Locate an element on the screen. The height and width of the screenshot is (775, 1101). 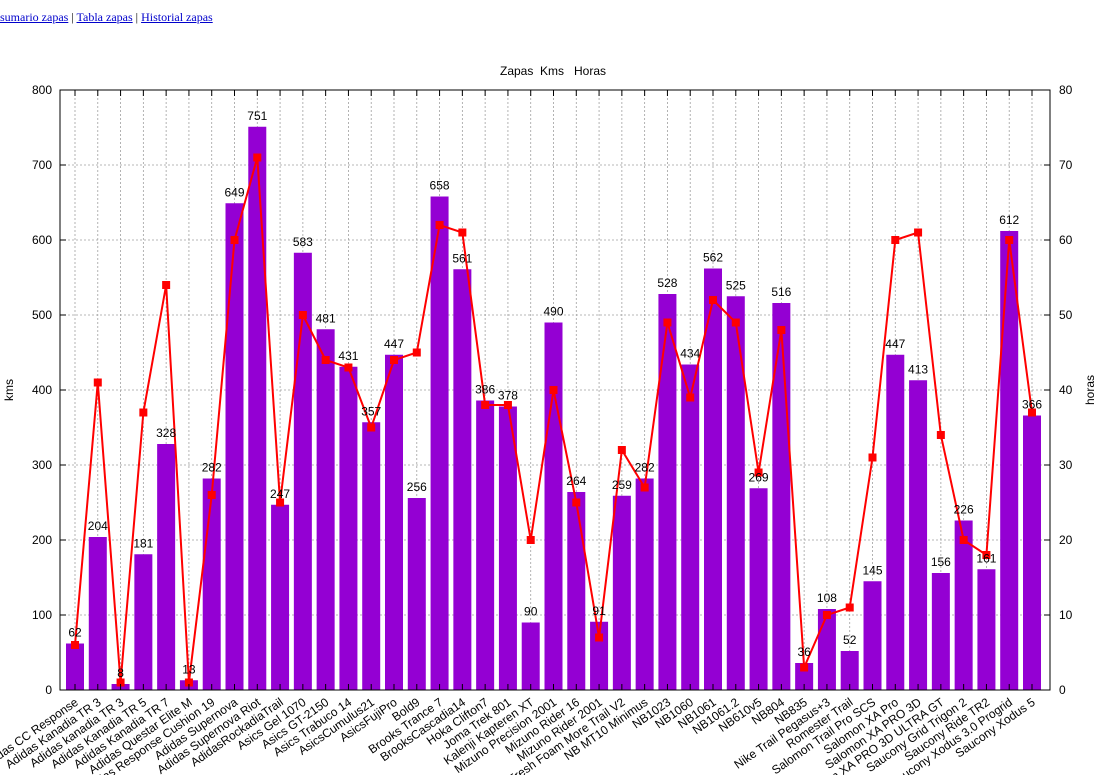
bar-value-label: 52 is located at coordinates (850, 640).